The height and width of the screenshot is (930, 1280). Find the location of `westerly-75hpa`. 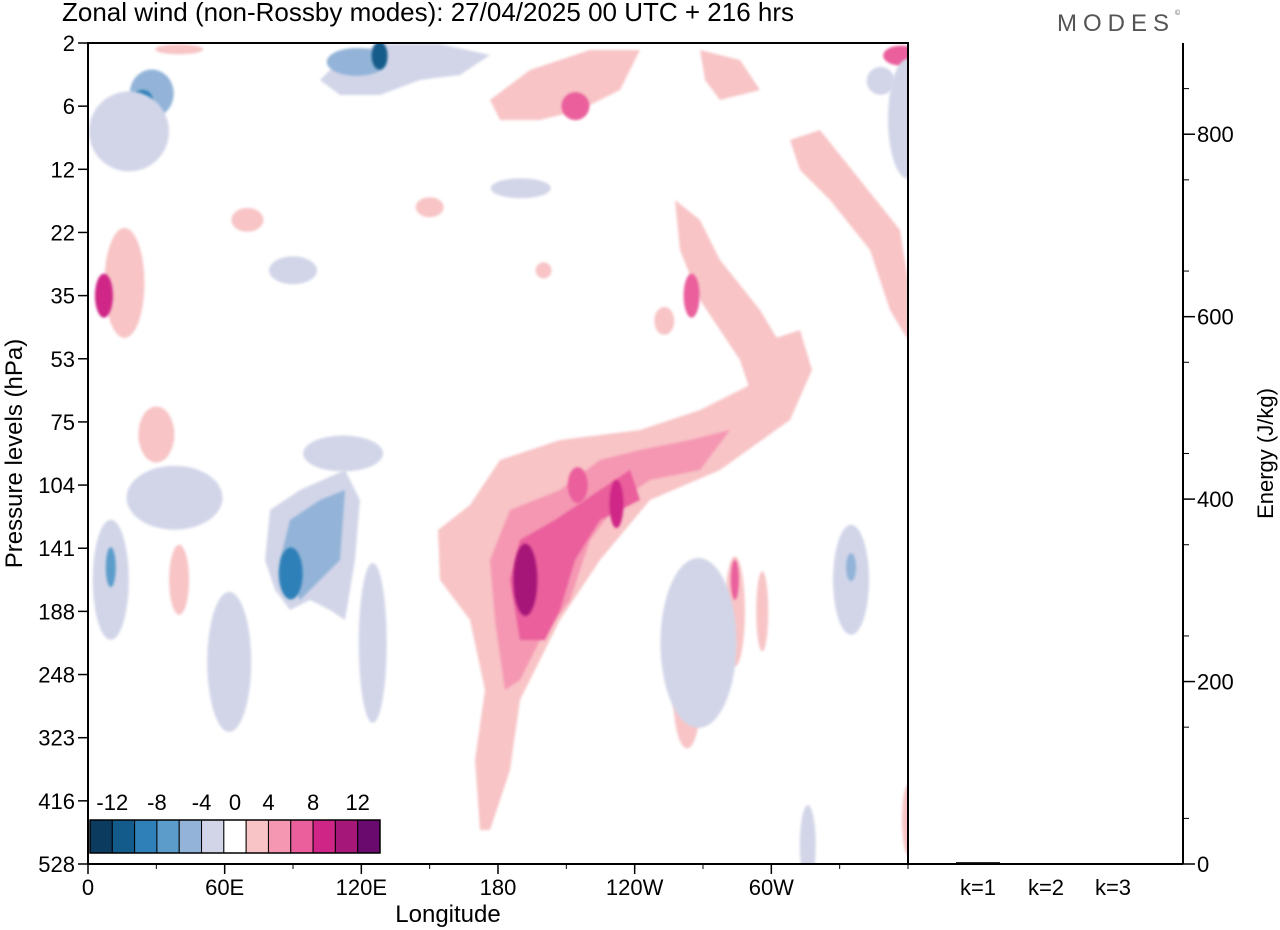

westerly-75hpa is located at coordinates (156, 434).